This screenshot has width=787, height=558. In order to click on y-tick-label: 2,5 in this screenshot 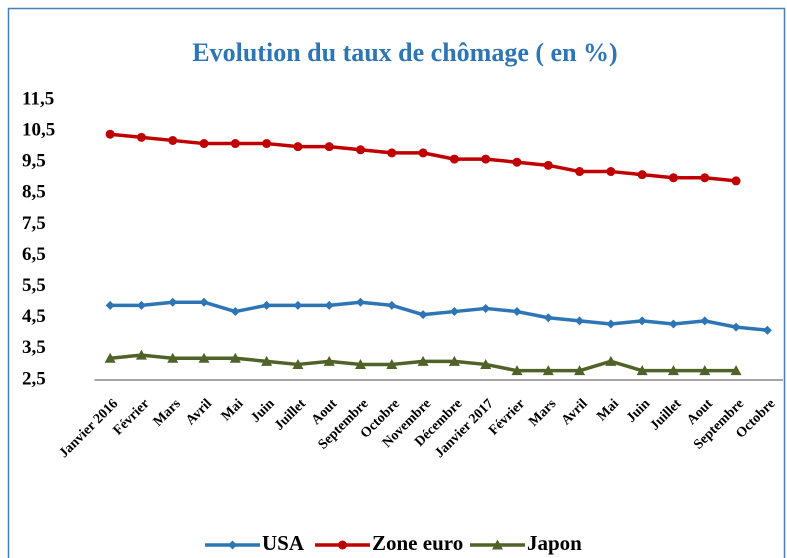, I will do `click(34, 378)`.